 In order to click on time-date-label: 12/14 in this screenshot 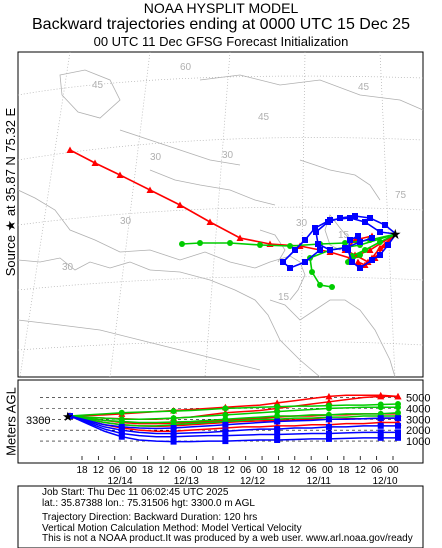, I will do `click(119, 481)`.